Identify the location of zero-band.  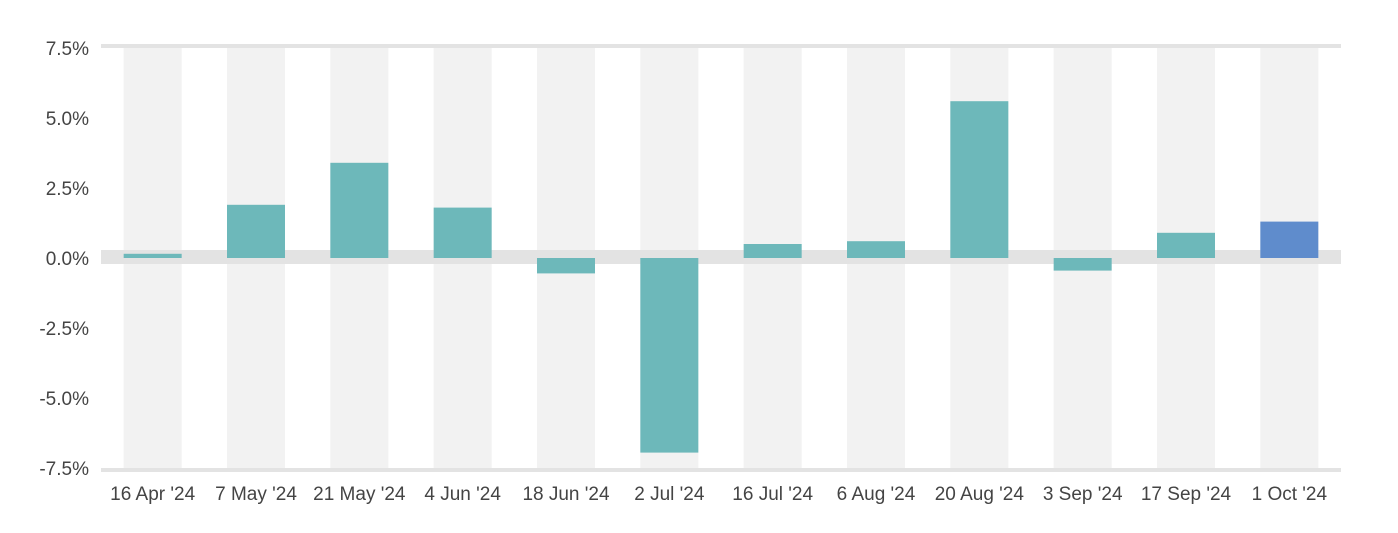
(721, 257).